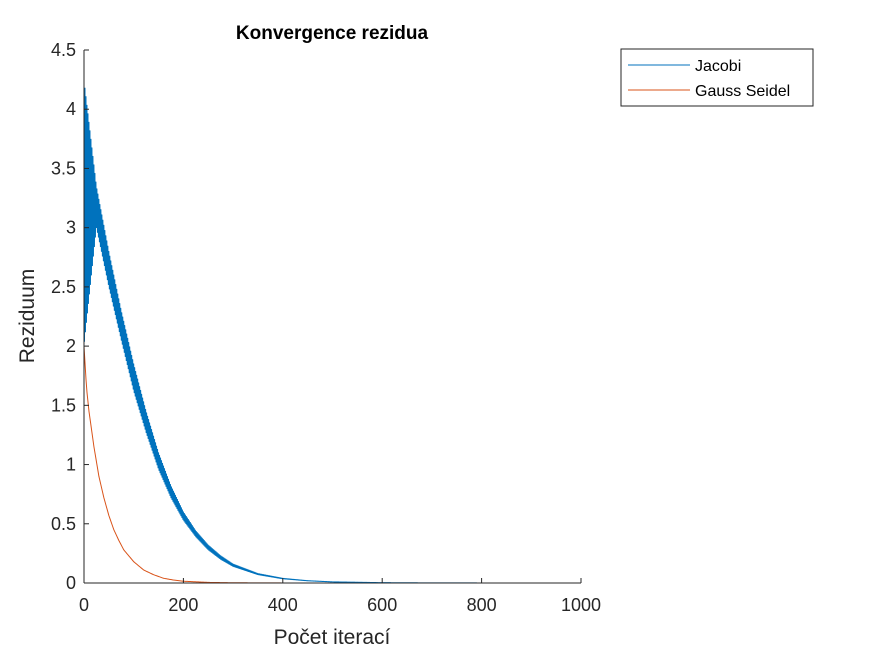 This screenshot has height=656, width=875. Describe the element at coordinates (332, 33) in the screenshot. I see `chart-title: Konvergence rezidua` at that location.